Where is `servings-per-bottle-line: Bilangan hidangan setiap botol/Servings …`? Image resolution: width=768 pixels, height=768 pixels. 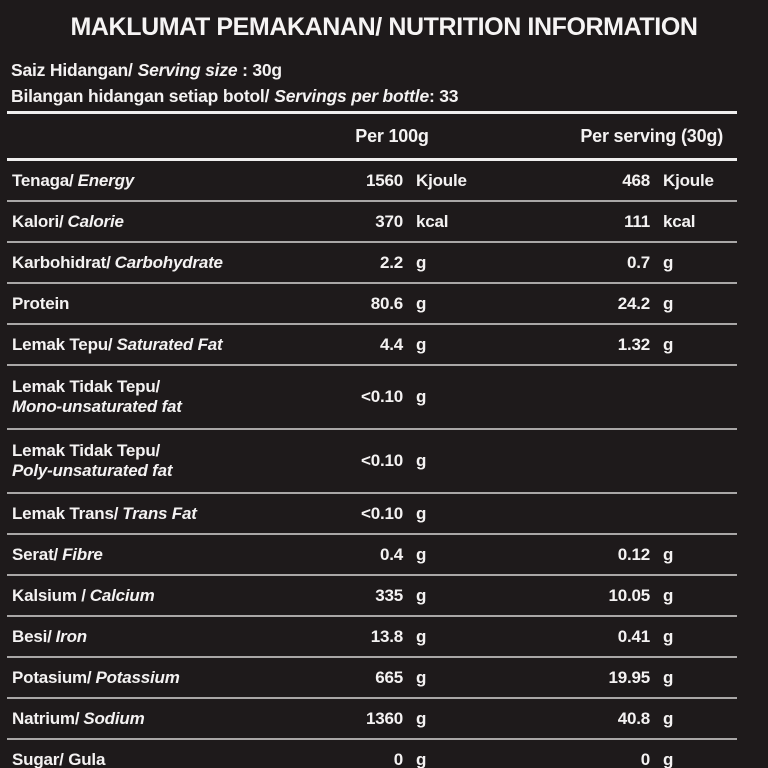
servings-per-bottle-line: Bilangan hidangan setiap botol/Servings … is located at coordinates (383, 96).